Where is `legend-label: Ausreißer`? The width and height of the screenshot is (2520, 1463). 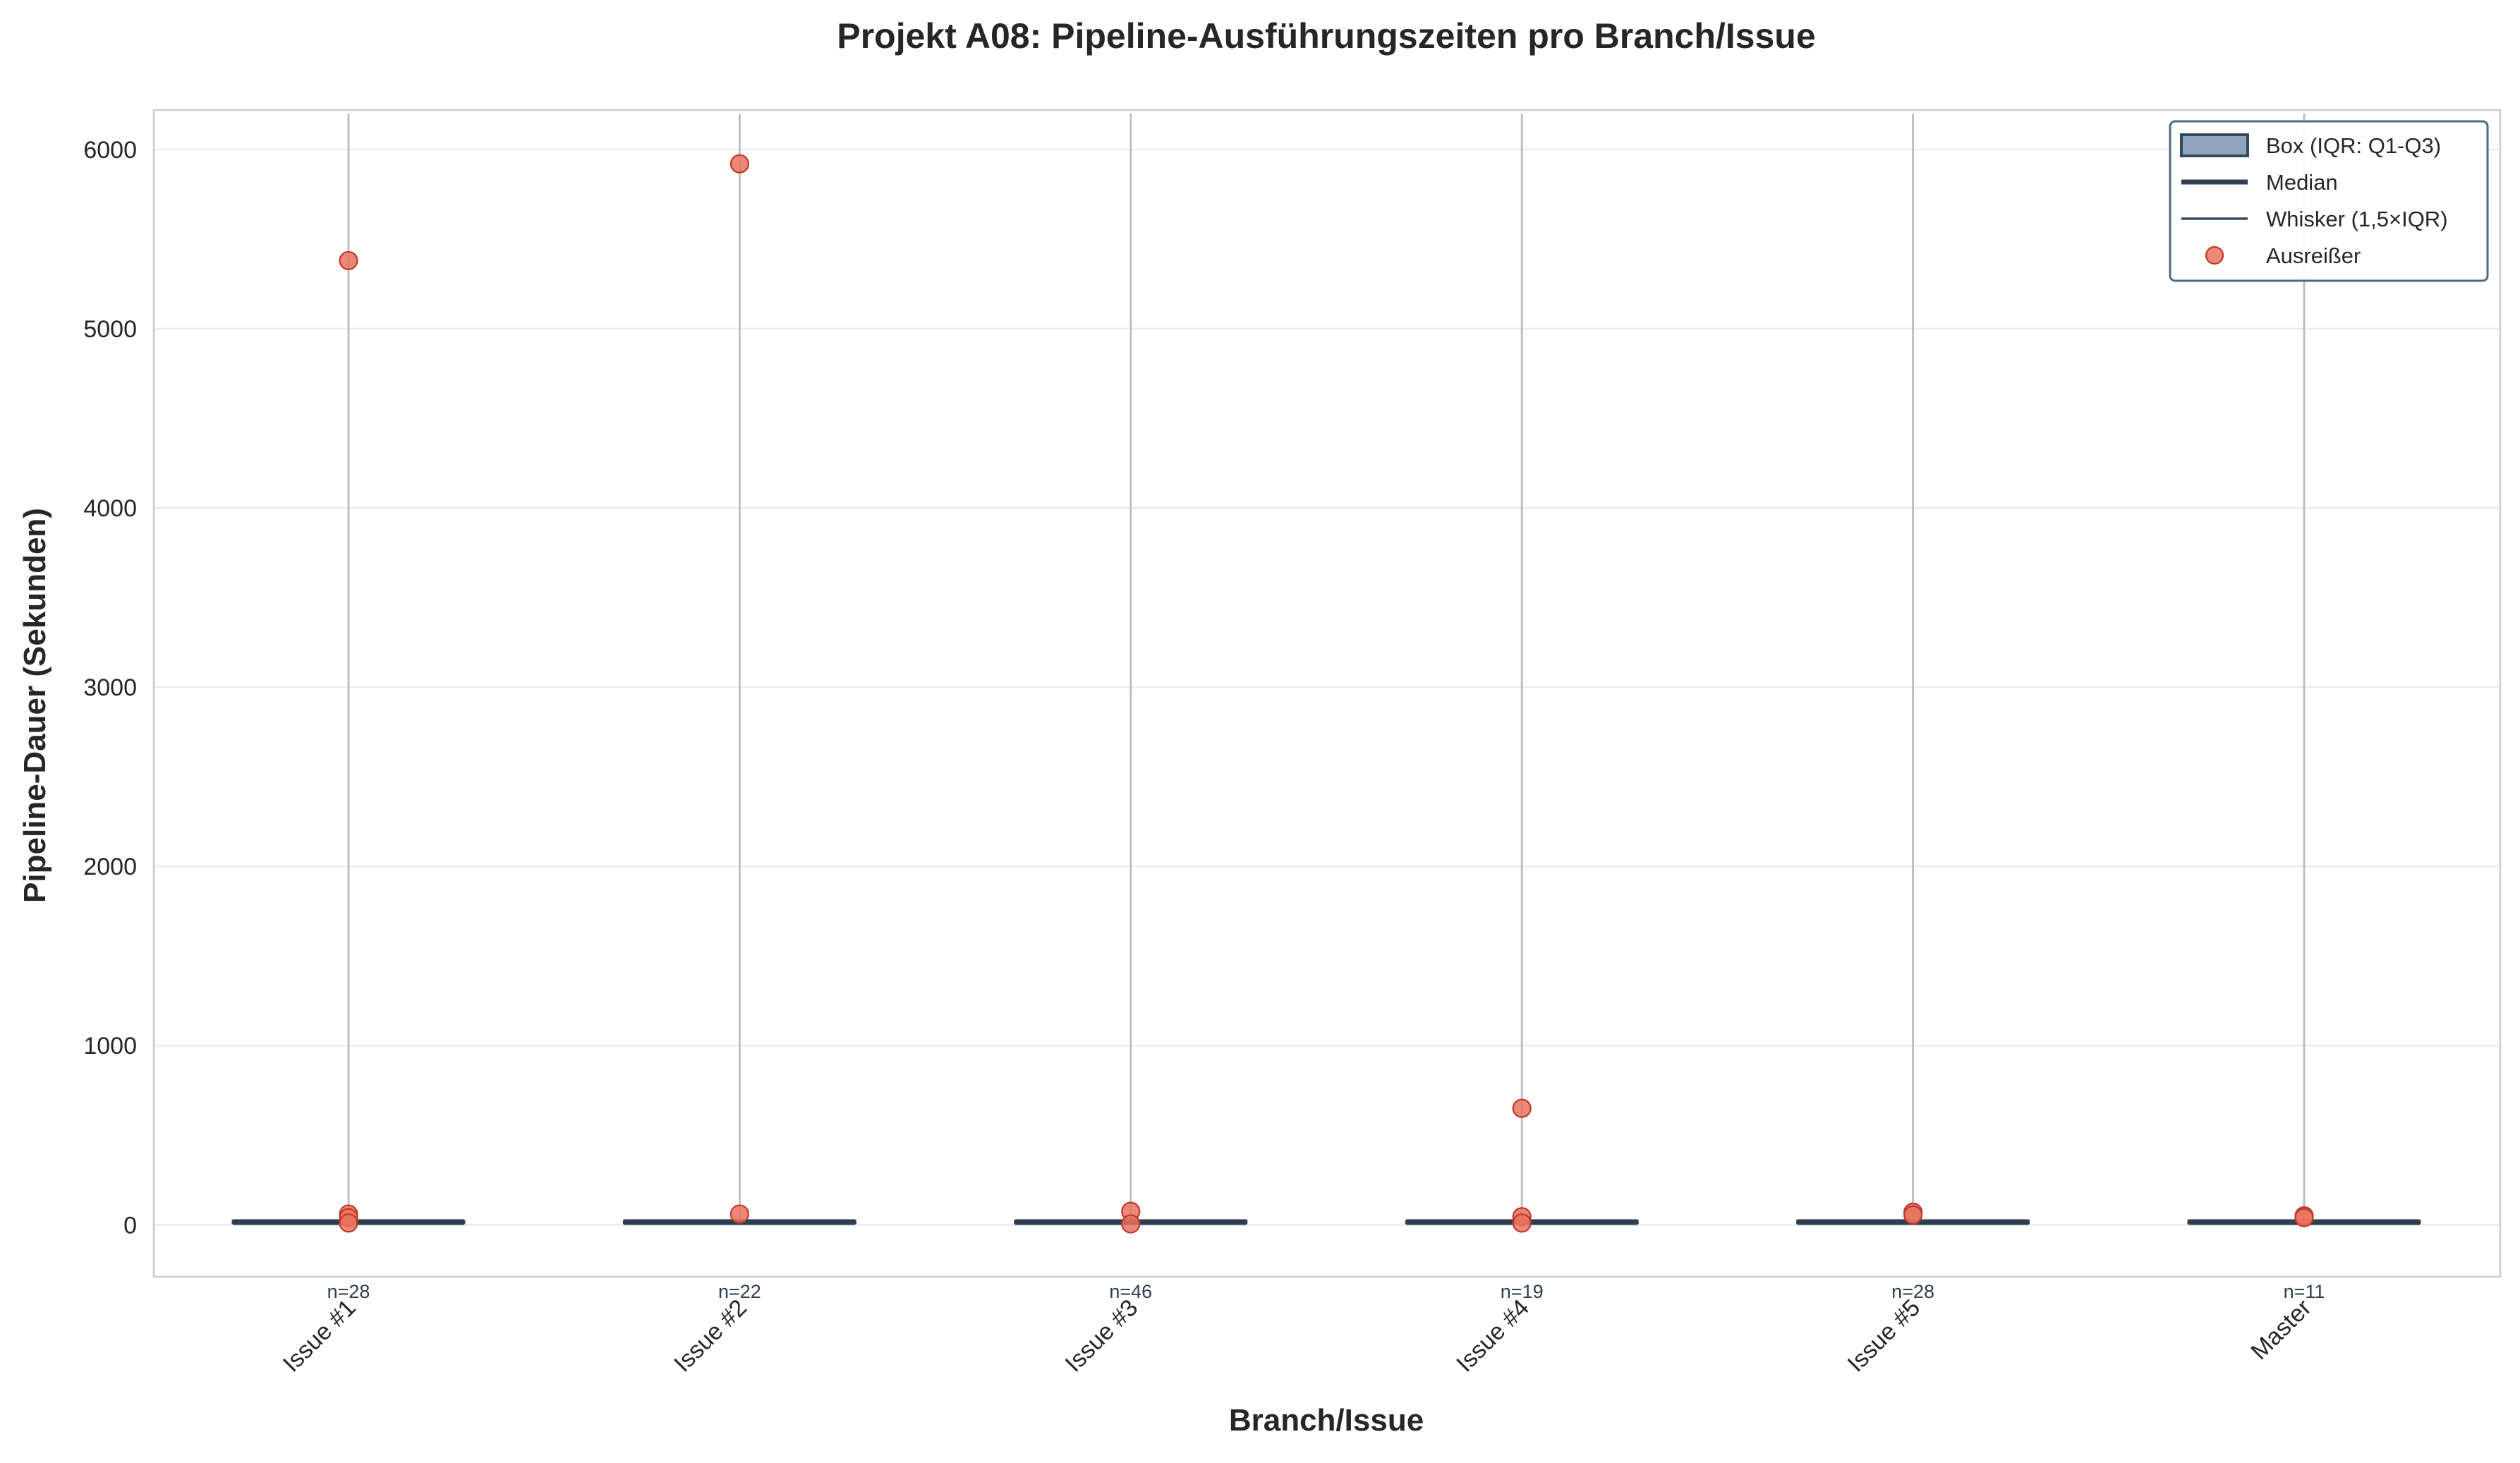
legend-label: Ausreißer is located at coordinates (2314, 255).